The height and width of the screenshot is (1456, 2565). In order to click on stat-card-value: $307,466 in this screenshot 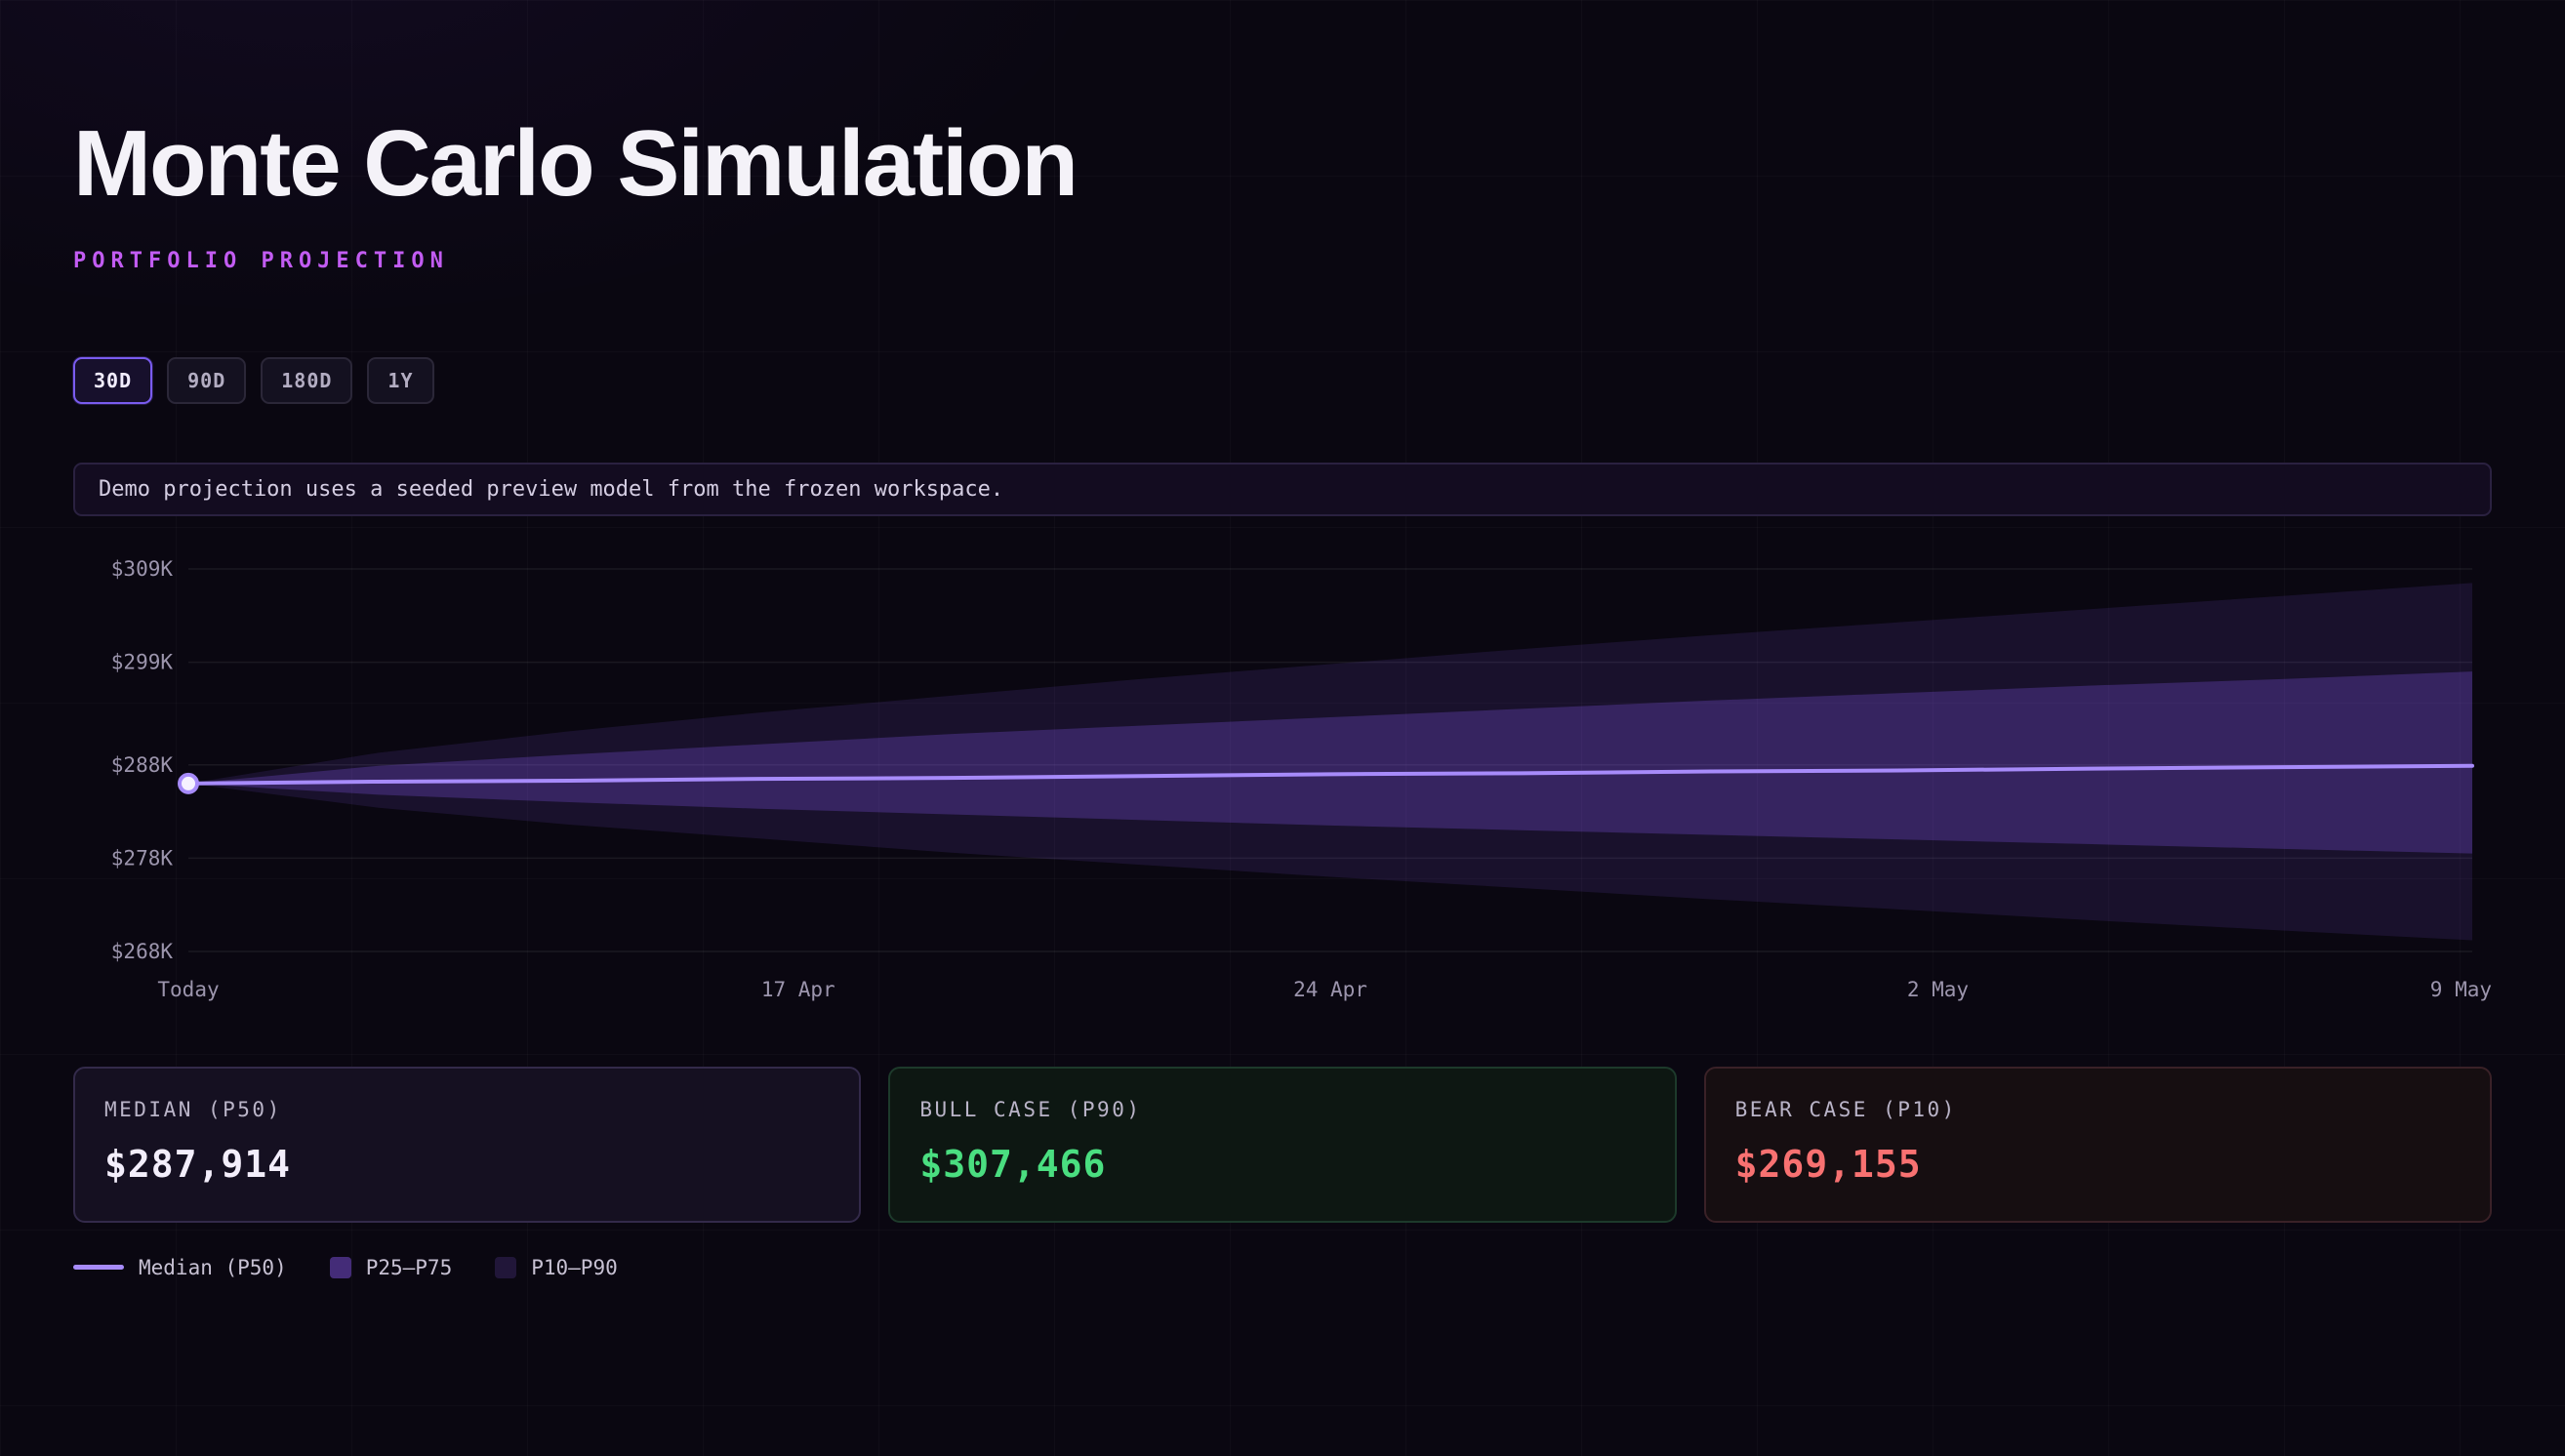, I will do `click(1013, 1164)`.